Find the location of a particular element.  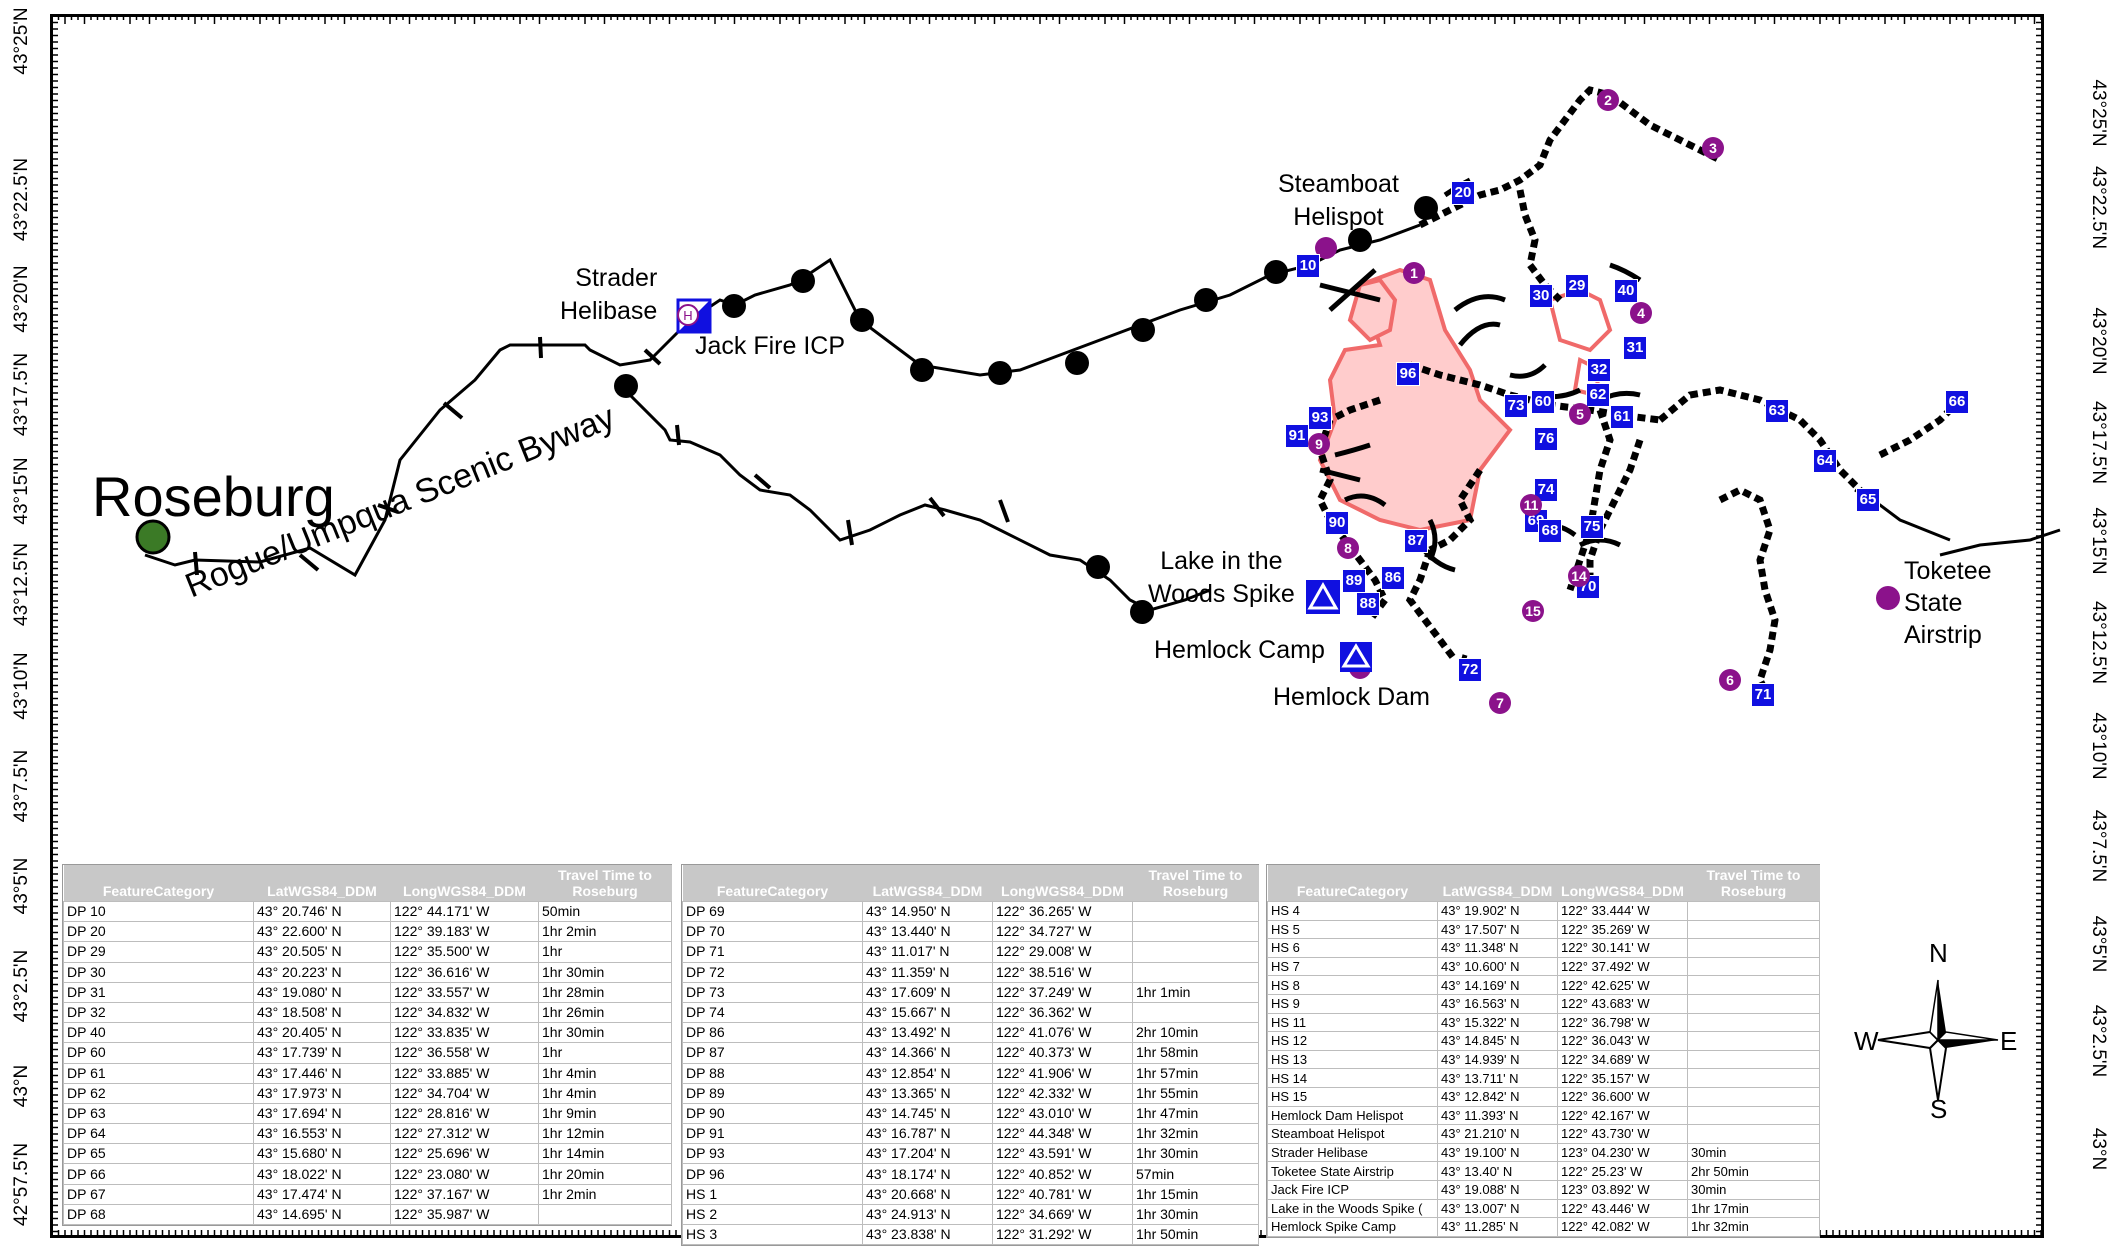

table-cell: 122° 39.183' W is located at coordinates (464, 932).